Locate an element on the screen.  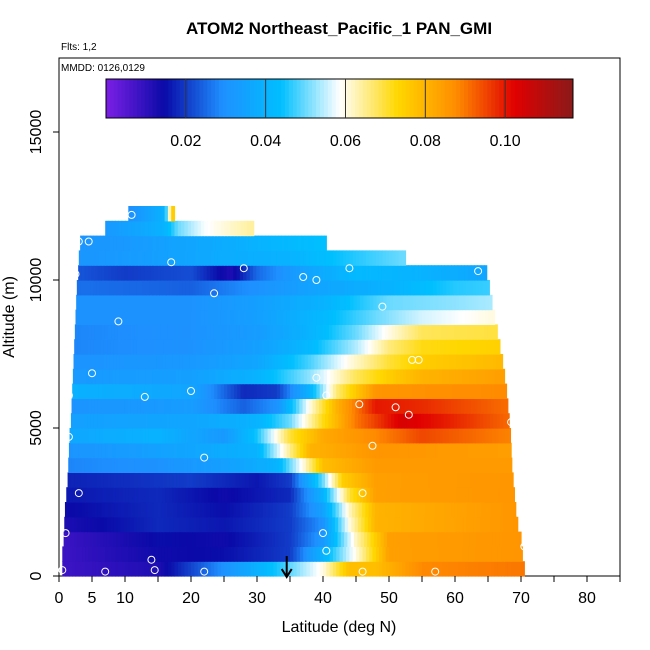
altitude-band is located at coordinates (287, 347).